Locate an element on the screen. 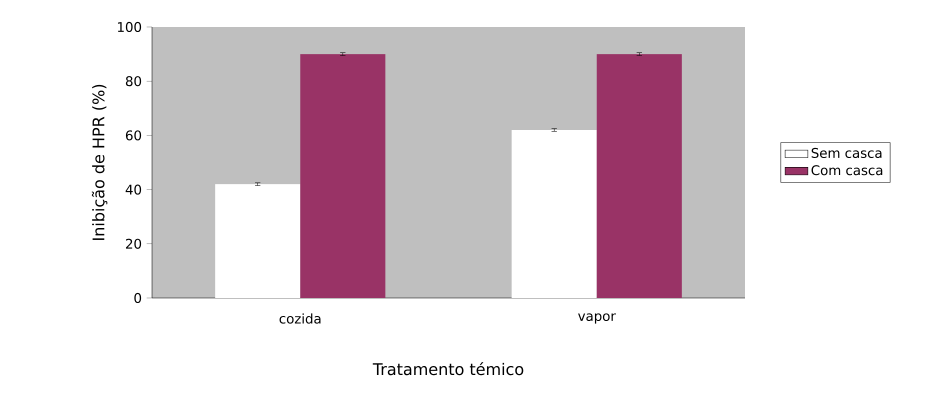  x-tick-label: cozida is located at coordinates (300, 318).